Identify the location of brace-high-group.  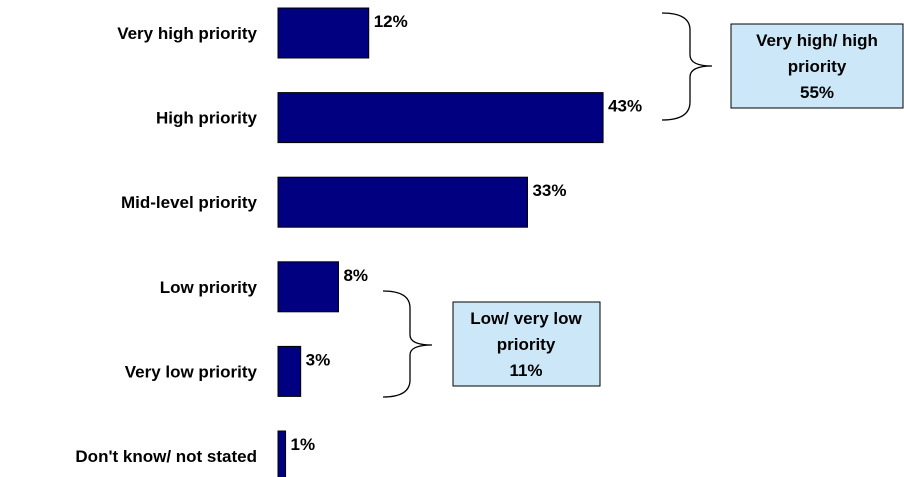
(687, 66).